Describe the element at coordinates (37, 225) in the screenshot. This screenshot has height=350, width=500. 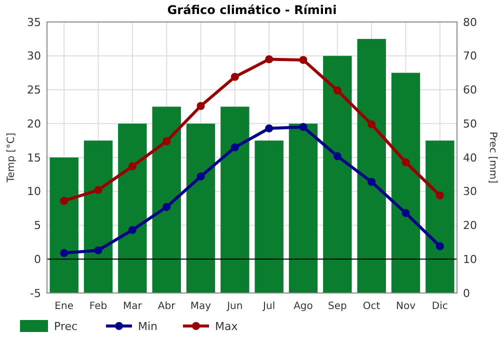
I see `y-tick-label: 5` at that location.